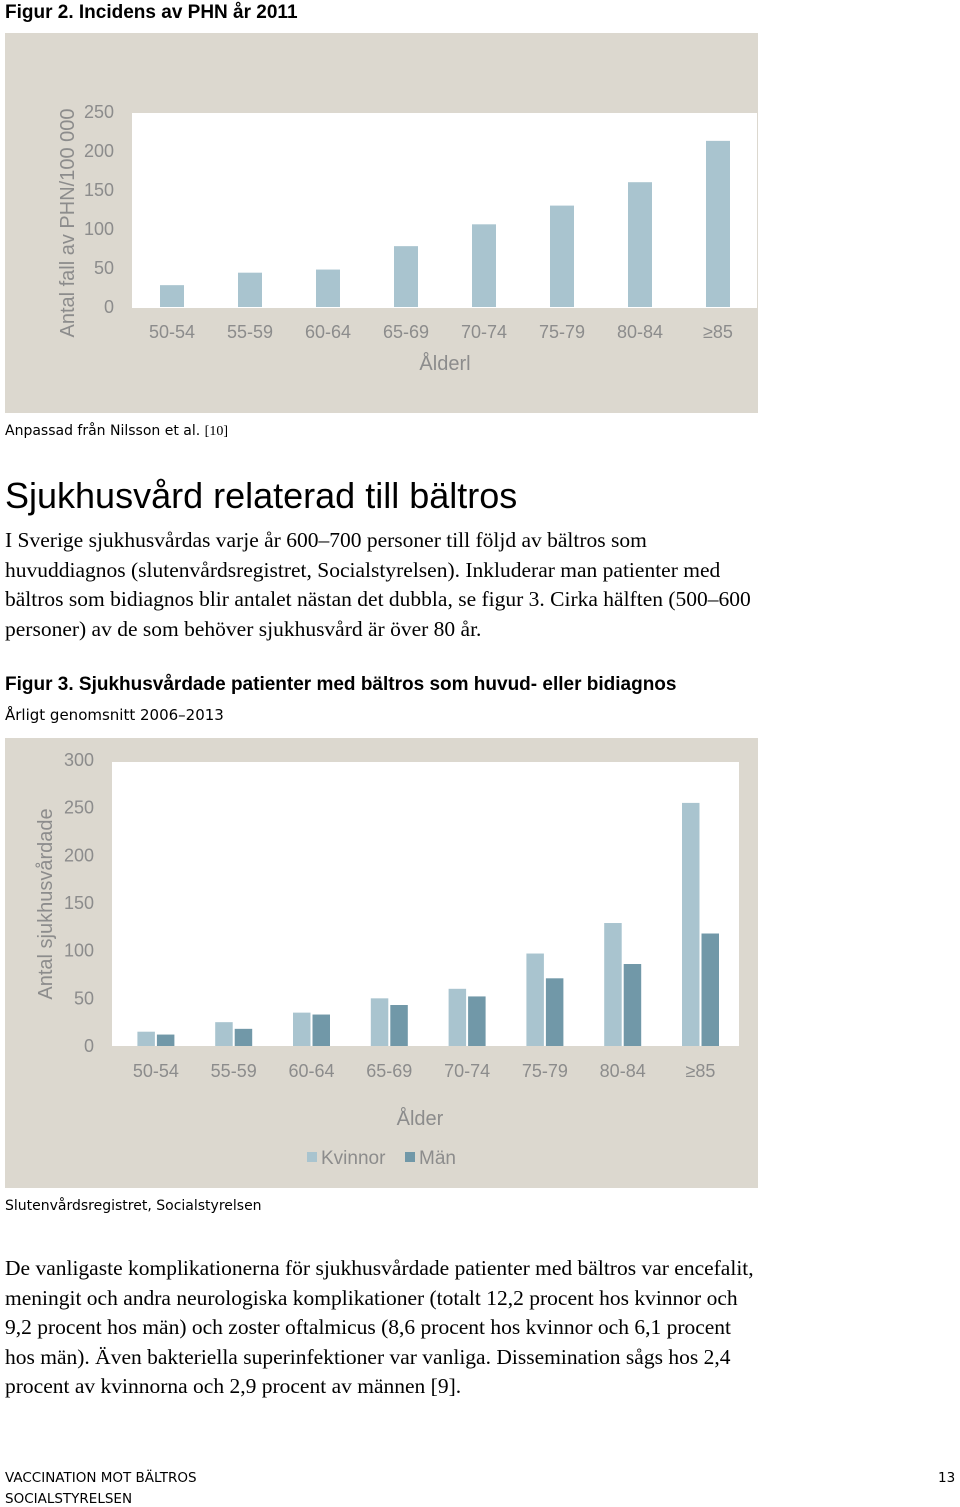 The image size is (960, 1507). What do you see at coordinates (99, 151) in the screenshot?
I see `figure2-y-tick-label: 200` at bounding box center [99, 151].